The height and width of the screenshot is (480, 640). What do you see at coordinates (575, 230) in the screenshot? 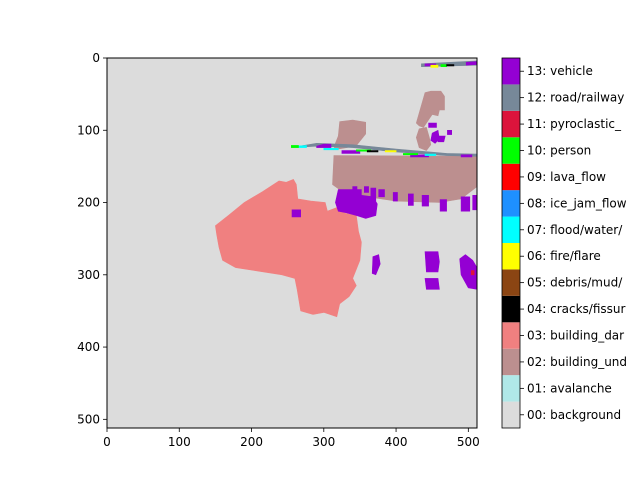
I see `colorbar-label: 07: flood/water/` at bounding box center [575, 230].